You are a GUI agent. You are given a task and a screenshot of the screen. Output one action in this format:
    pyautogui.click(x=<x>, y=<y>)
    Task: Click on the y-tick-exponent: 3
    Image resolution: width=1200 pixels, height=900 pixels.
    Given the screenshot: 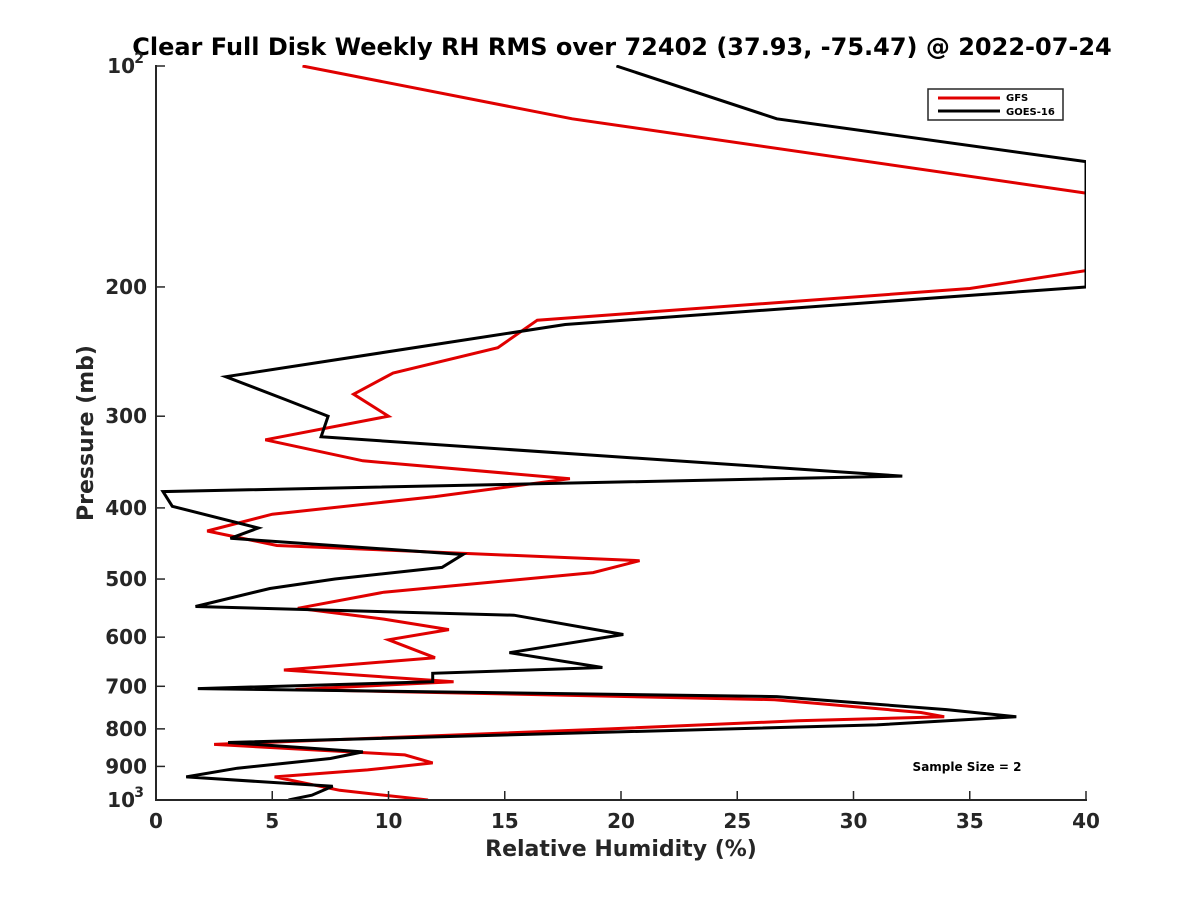 What is the action you would take?
    pyautogui.click(x=139, y=793)
    